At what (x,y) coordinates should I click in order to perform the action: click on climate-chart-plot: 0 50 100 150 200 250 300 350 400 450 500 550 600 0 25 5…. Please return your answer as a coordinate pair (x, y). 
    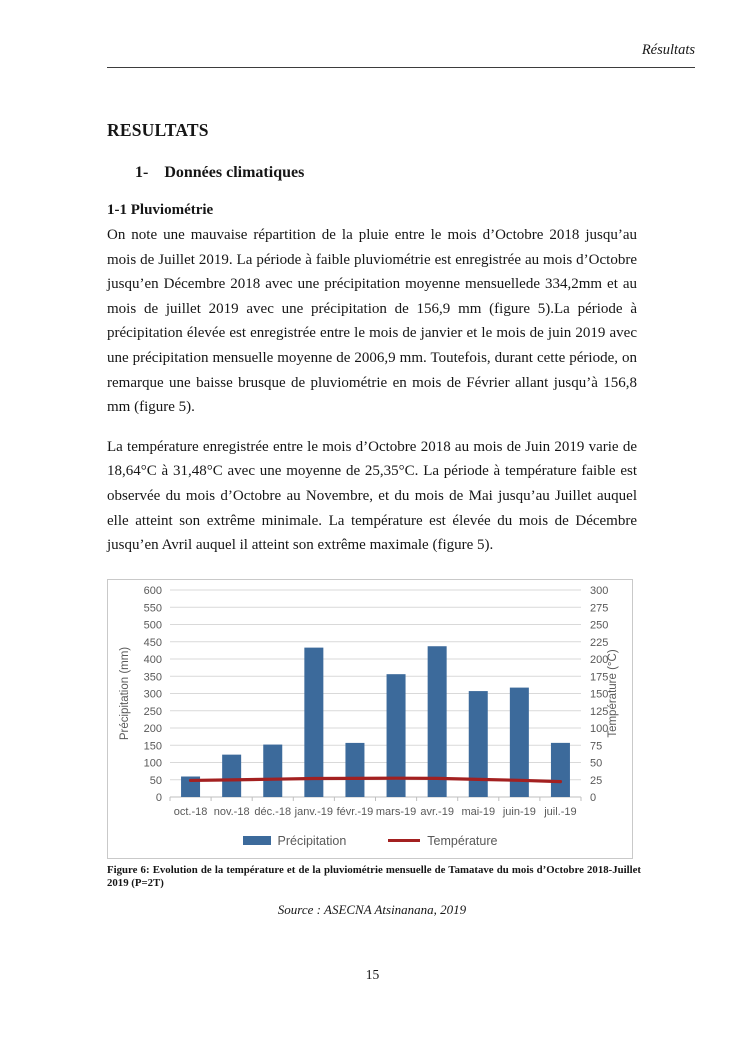
    Looking at the image, I should click on (369, 701).